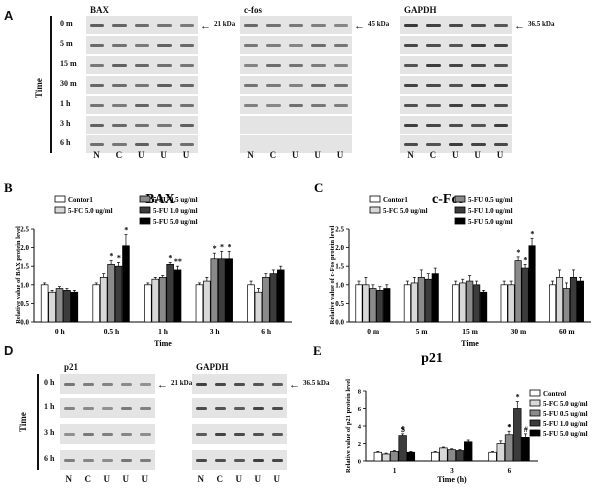 The width and height of the screenshot is (600, 490). What do you see at coordinates (360, 409) in the screenshot?
I see `y-tick-label: 6` at bounding box center [360, 409].